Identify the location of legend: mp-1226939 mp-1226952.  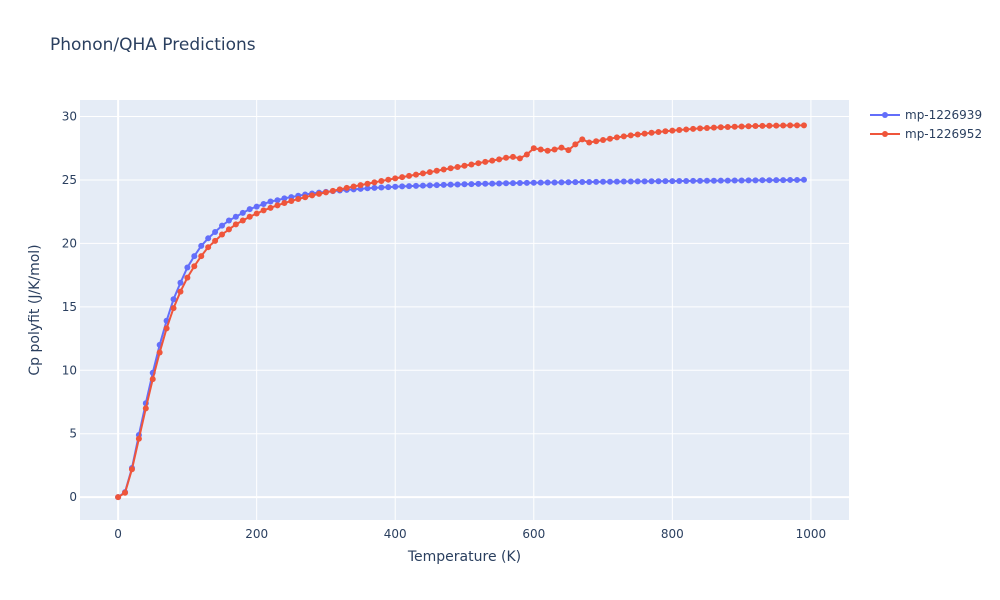
(926, 124).